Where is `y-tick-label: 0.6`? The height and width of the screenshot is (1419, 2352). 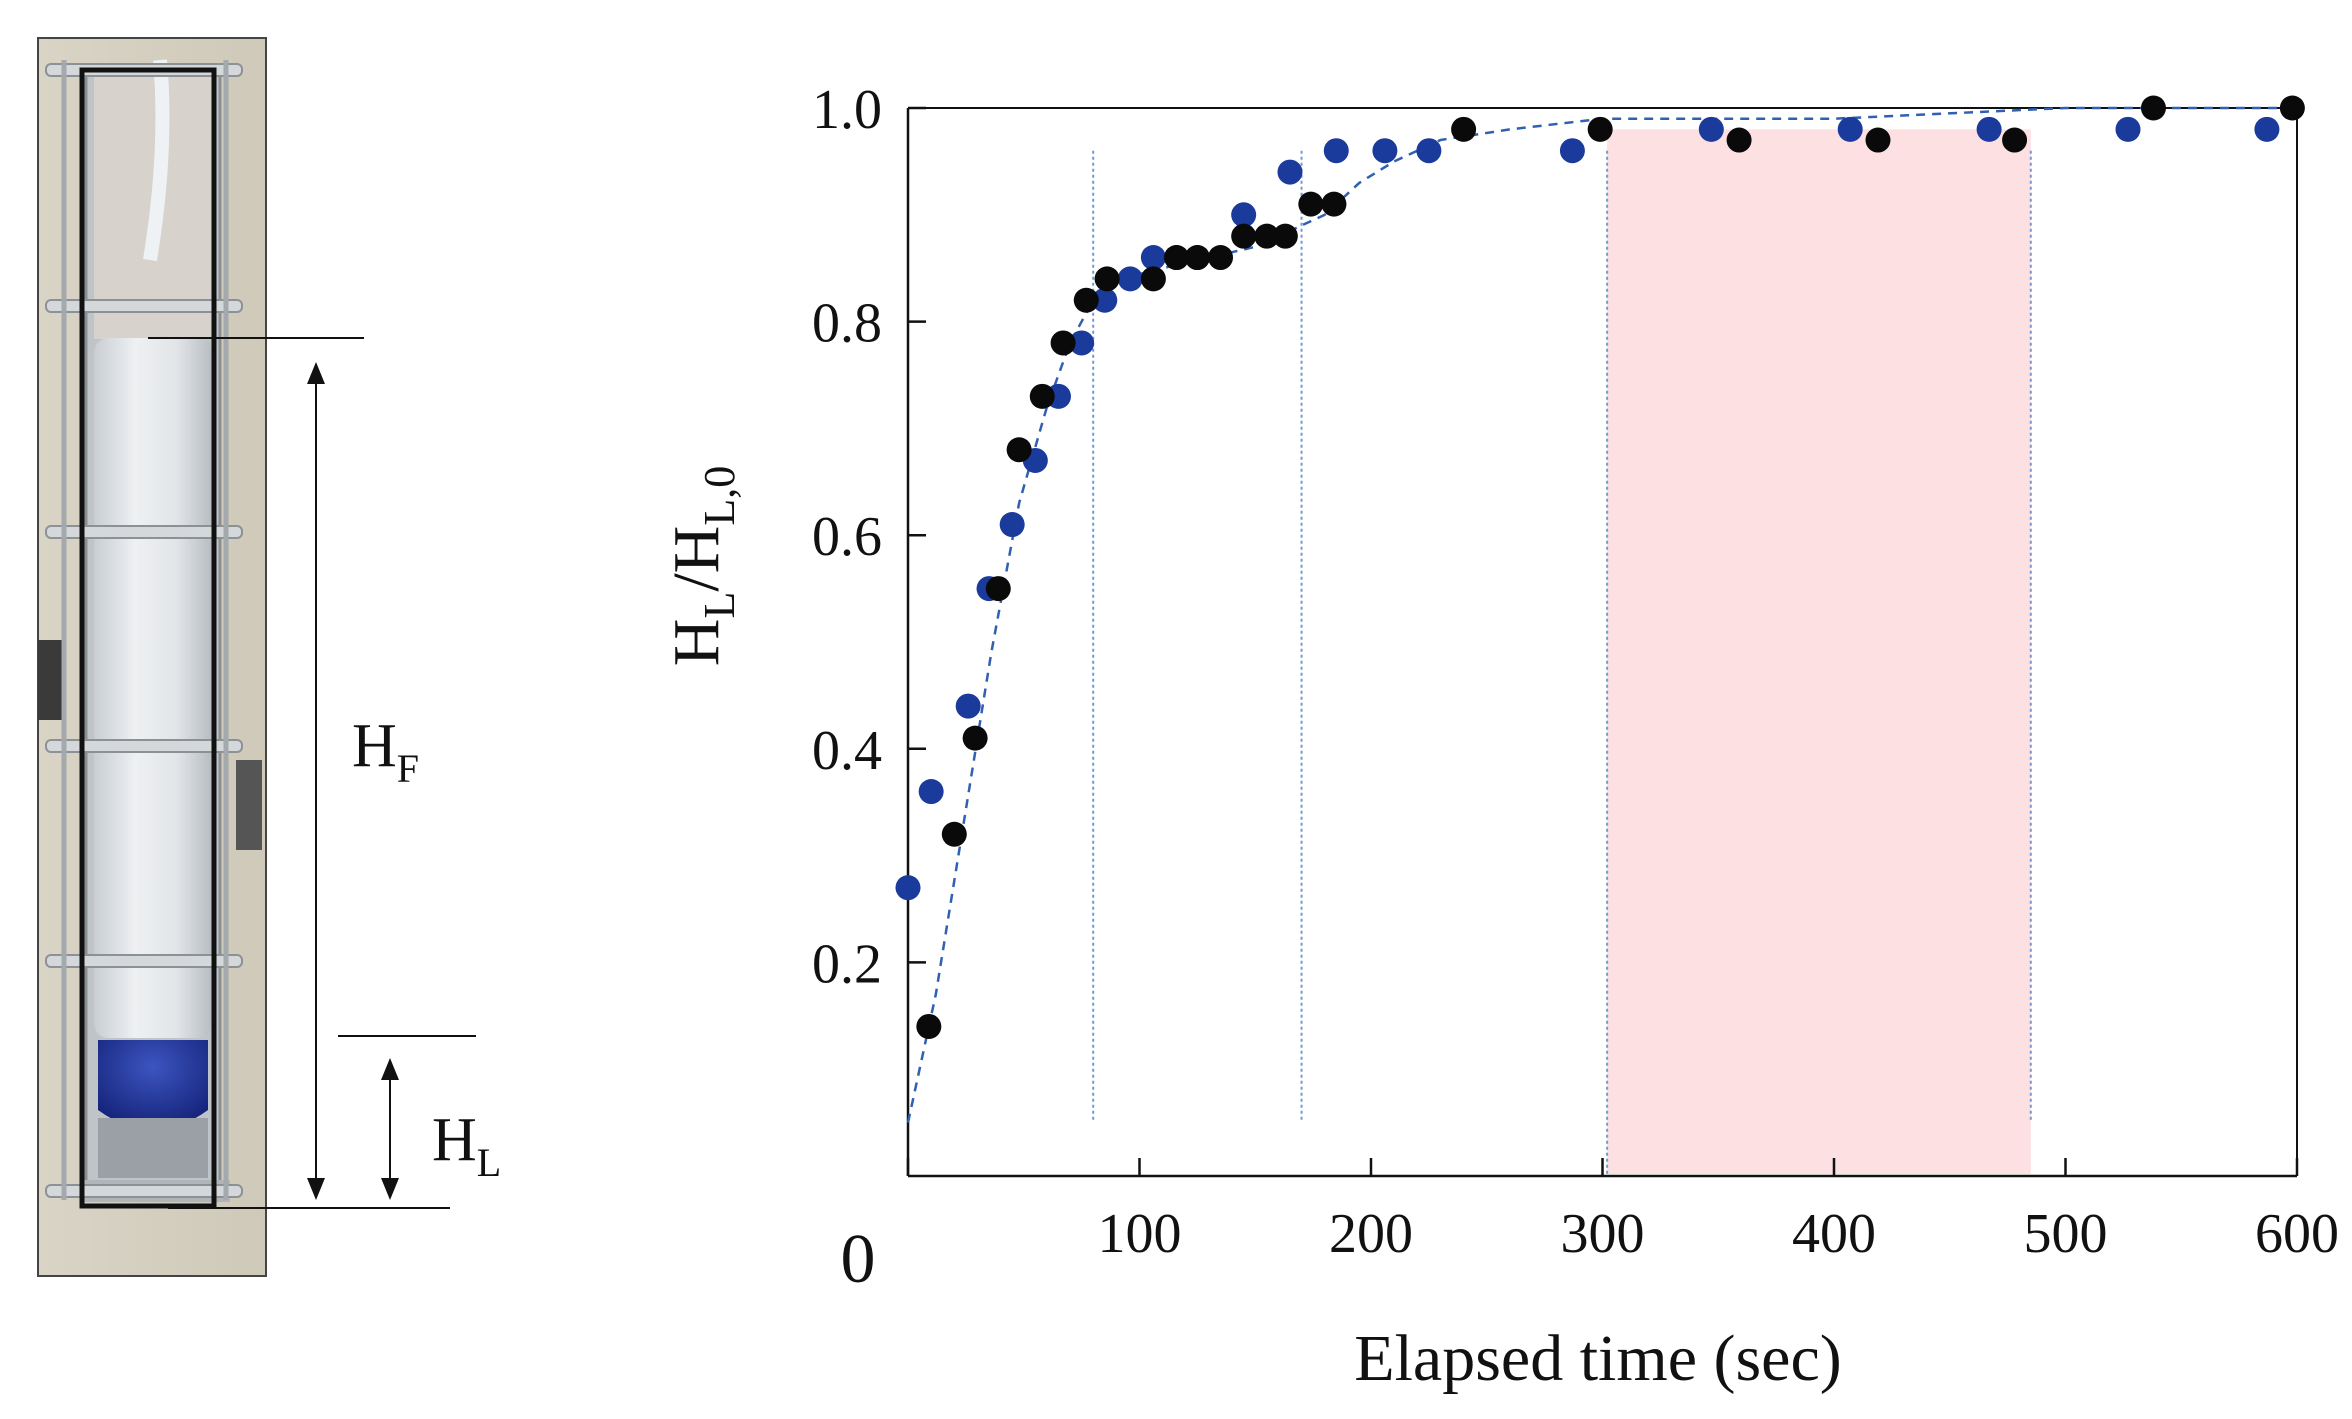 y-tick-label: 0.6 is located at coordinates (847, 537).